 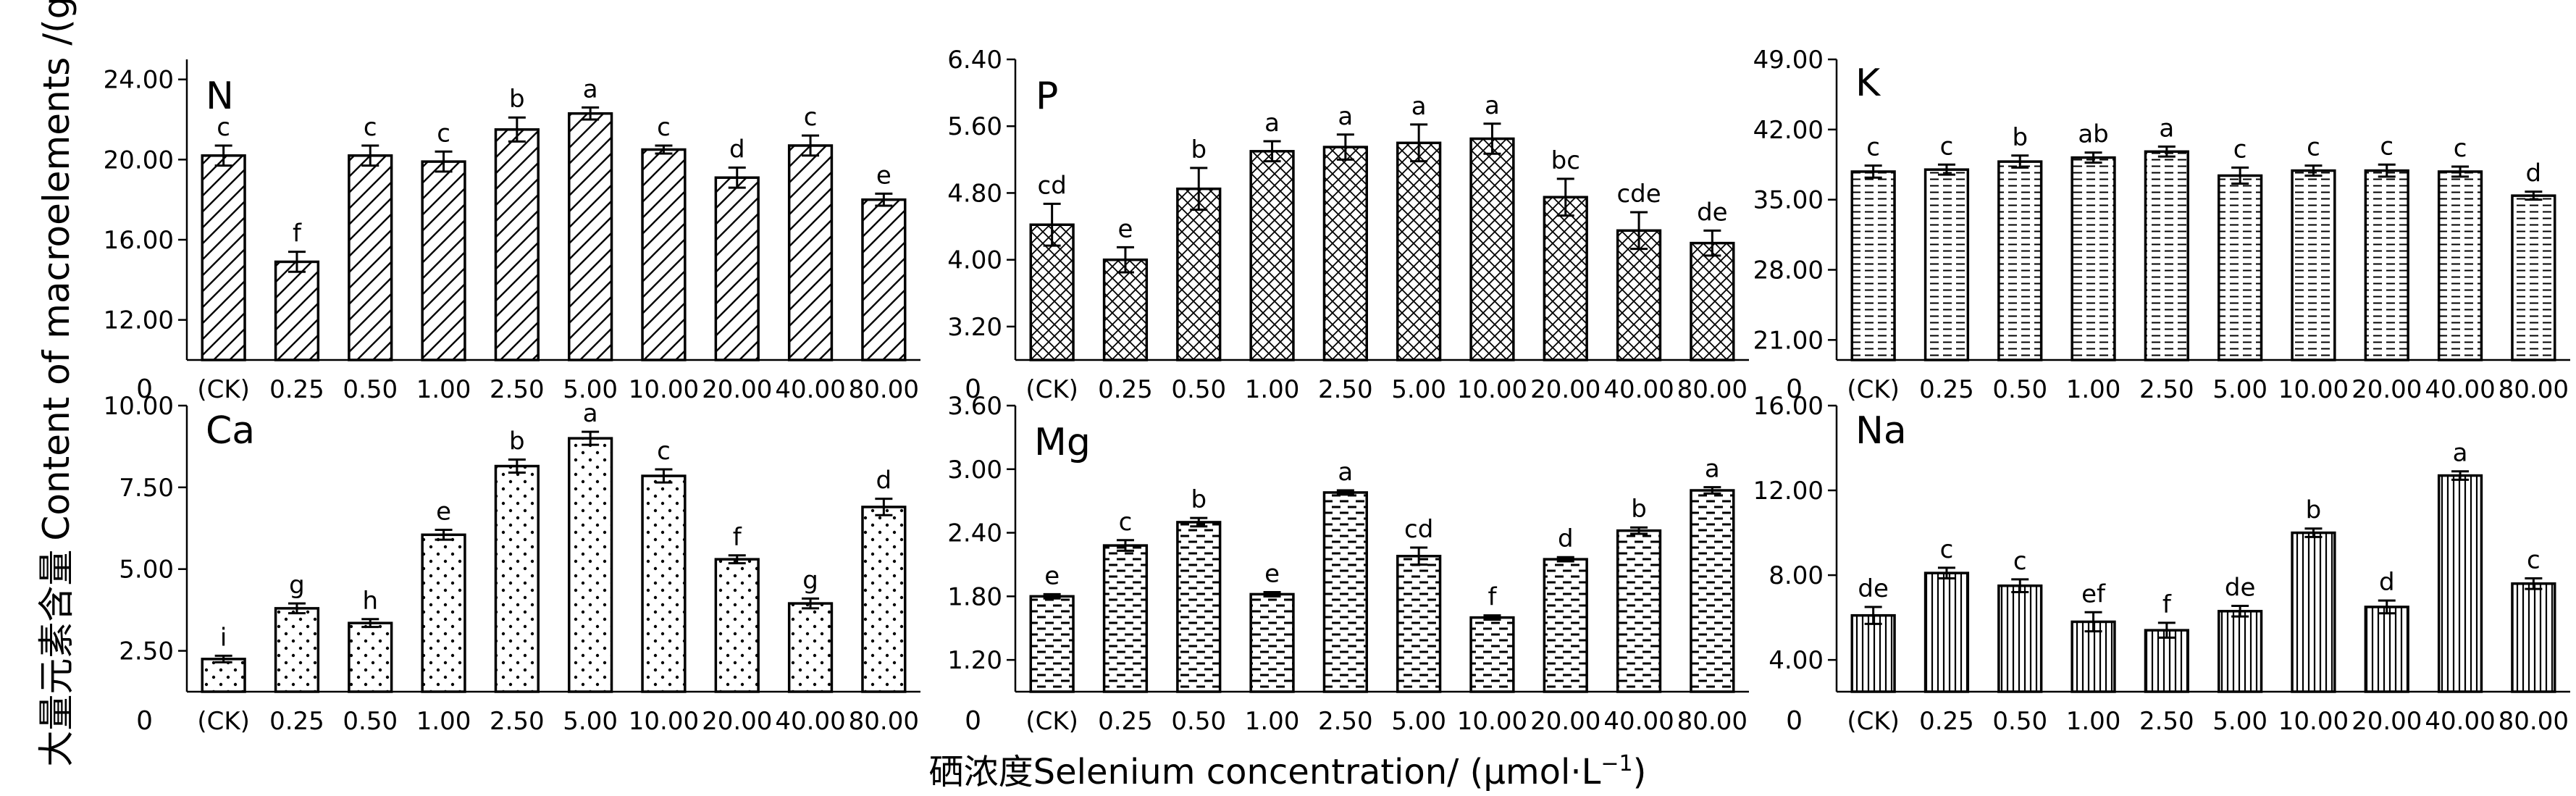 What do you see at coordinates (1788, 60) in the screenshot?
I see `y-tick-label: 49.00` at bounding box center [1788, 60].